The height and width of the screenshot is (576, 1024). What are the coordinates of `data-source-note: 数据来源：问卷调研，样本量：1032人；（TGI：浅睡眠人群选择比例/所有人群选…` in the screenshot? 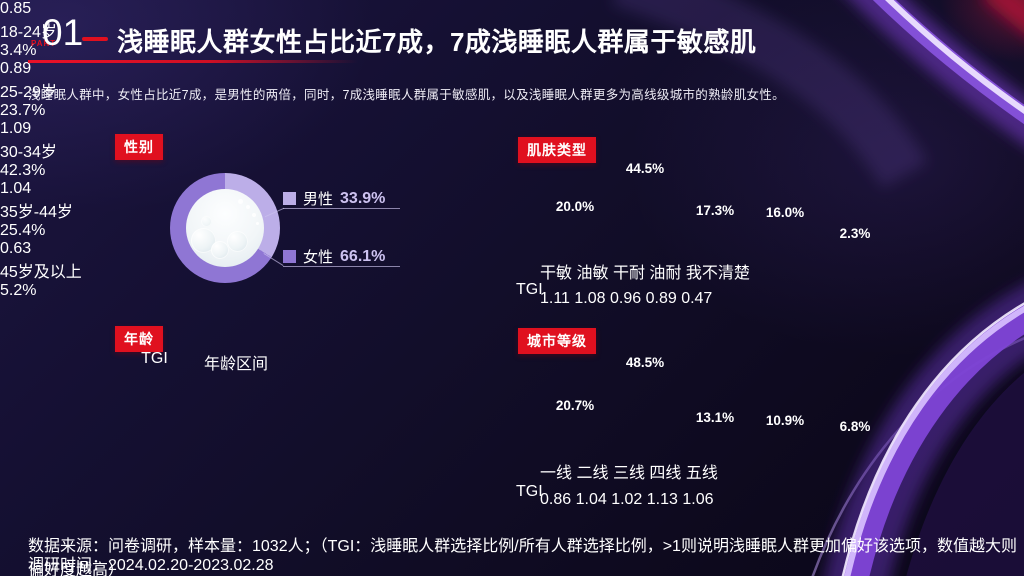 It's located at (522, 557).